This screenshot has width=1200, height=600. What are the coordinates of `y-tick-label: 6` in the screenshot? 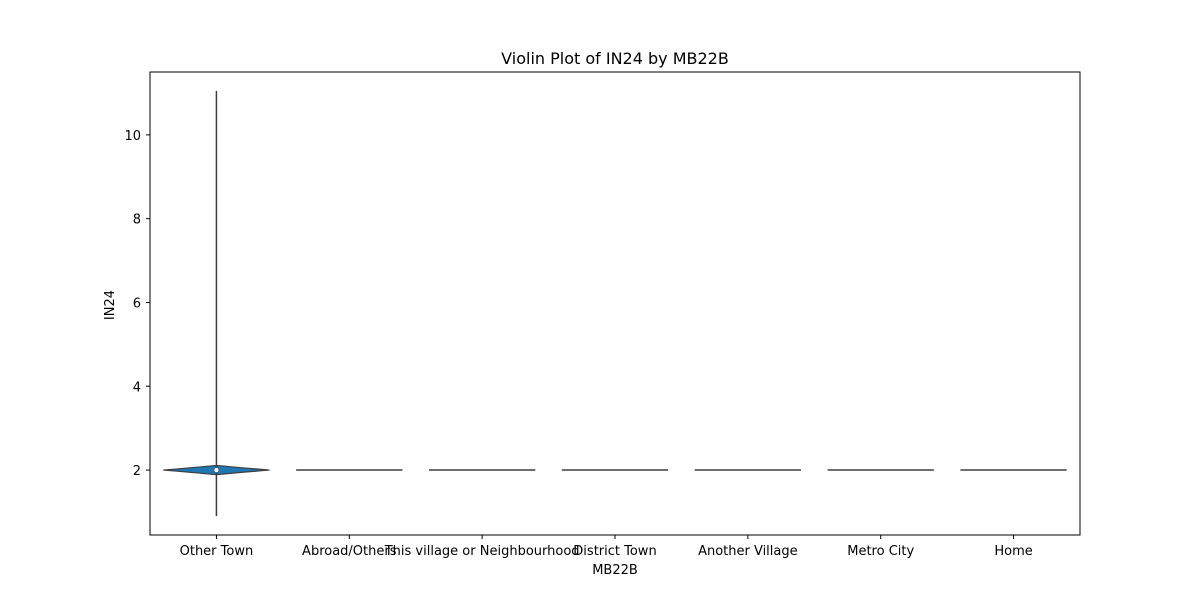 It's located at (137, 303).